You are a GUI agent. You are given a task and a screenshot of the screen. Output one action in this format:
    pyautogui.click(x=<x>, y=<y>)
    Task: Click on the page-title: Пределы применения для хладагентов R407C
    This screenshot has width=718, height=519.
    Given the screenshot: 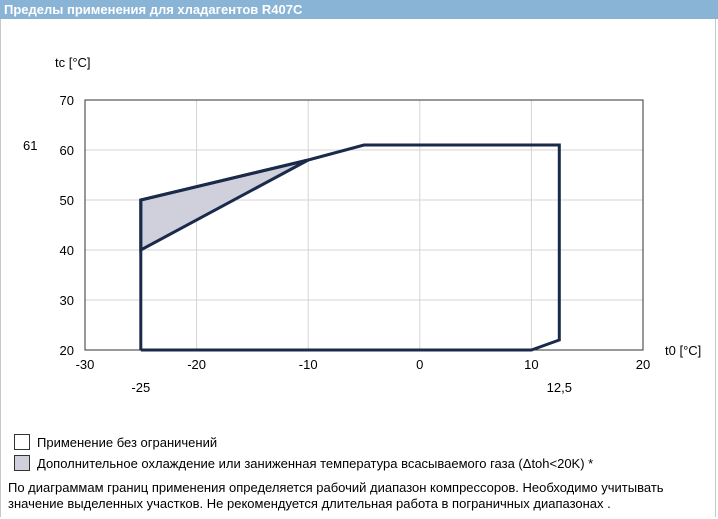 What is the action you would take?
    pyautogui.click(x=359, y=9)
    